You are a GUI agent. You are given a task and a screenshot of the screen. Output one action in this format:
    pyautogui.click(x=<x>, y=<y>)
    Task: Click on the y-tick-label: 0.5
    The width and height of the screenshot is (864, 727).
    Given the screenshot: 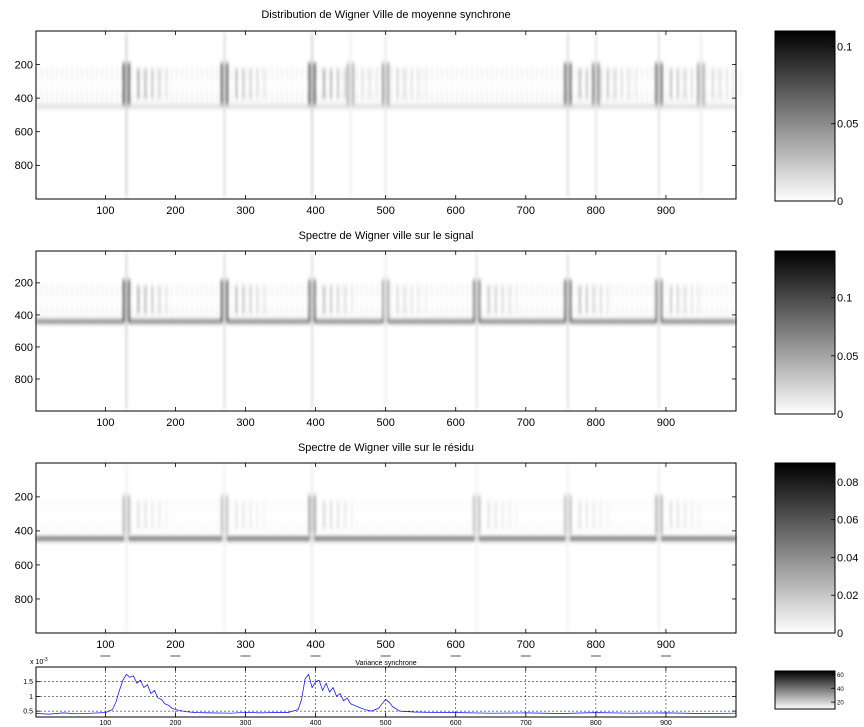 What is the action you would take?
    pyautogui.click(x=28, y=712)
    